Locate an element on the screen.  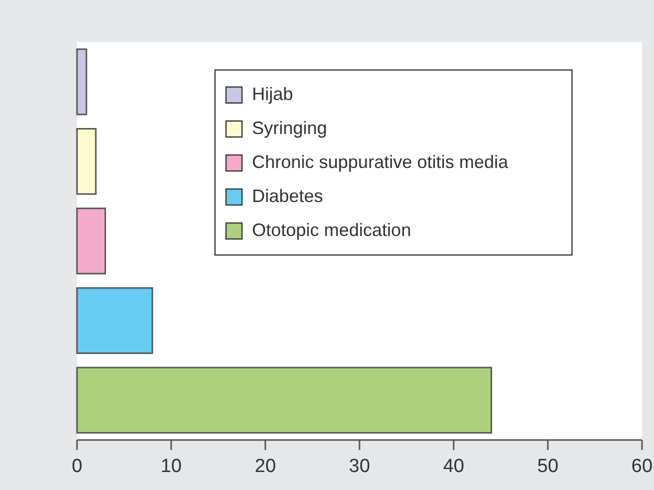
legend-label: Diabetes is located at coordinates (288, 196).